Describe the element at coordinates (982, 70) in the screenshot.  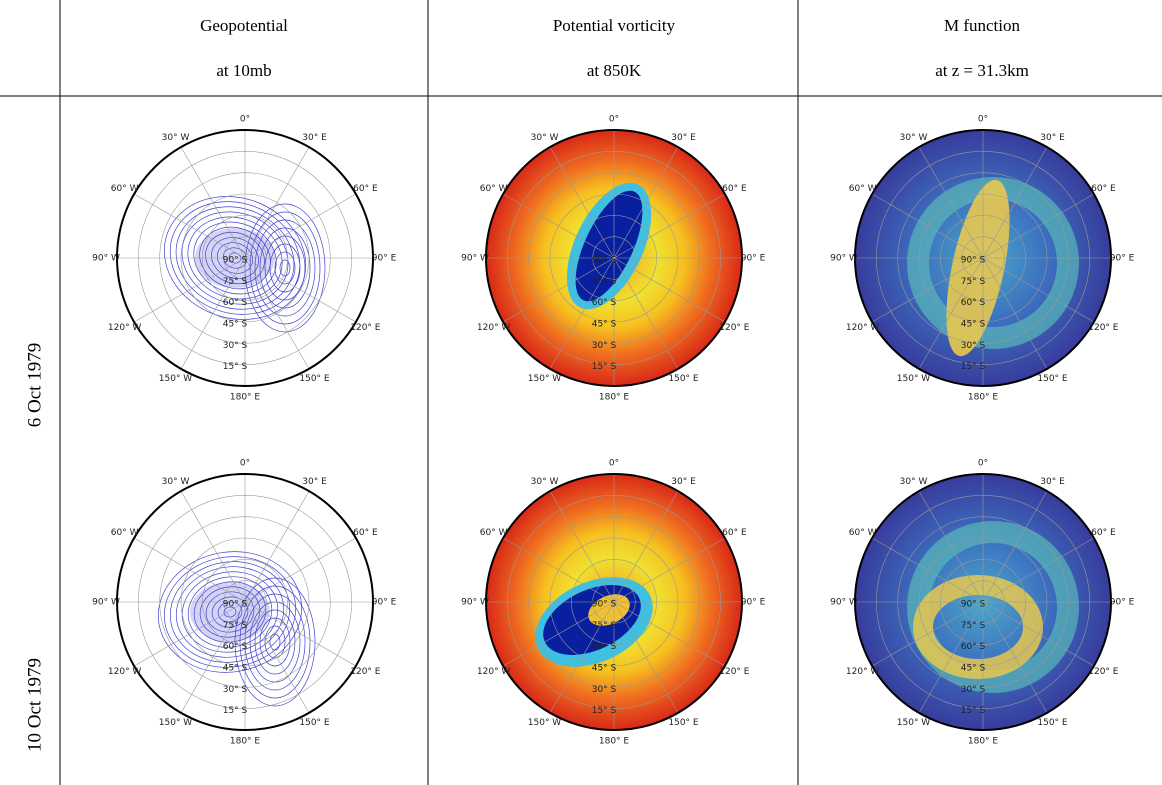
I see `column-subtitle: at z = 31.3km` at that location.